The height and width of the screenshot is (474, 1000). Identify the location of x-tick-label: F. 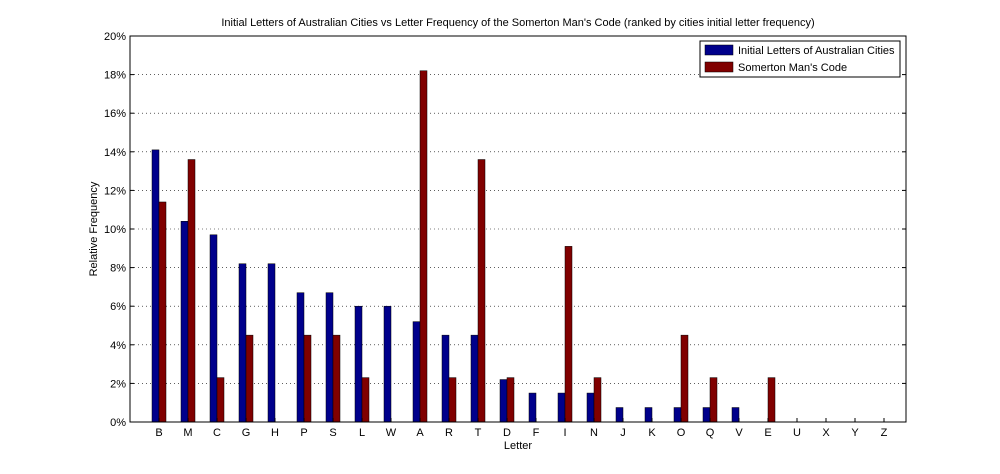
(536, 433).